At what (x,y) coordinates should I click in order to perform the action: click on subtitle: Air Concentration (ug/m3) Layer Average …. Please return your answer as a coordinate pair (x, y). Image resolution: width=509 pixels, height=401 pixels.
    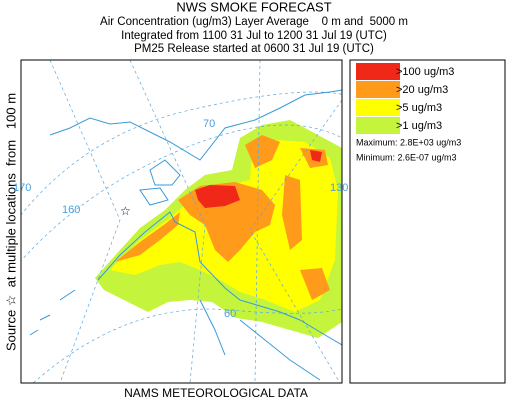
    Looking at the image, I should click on (254, 22).